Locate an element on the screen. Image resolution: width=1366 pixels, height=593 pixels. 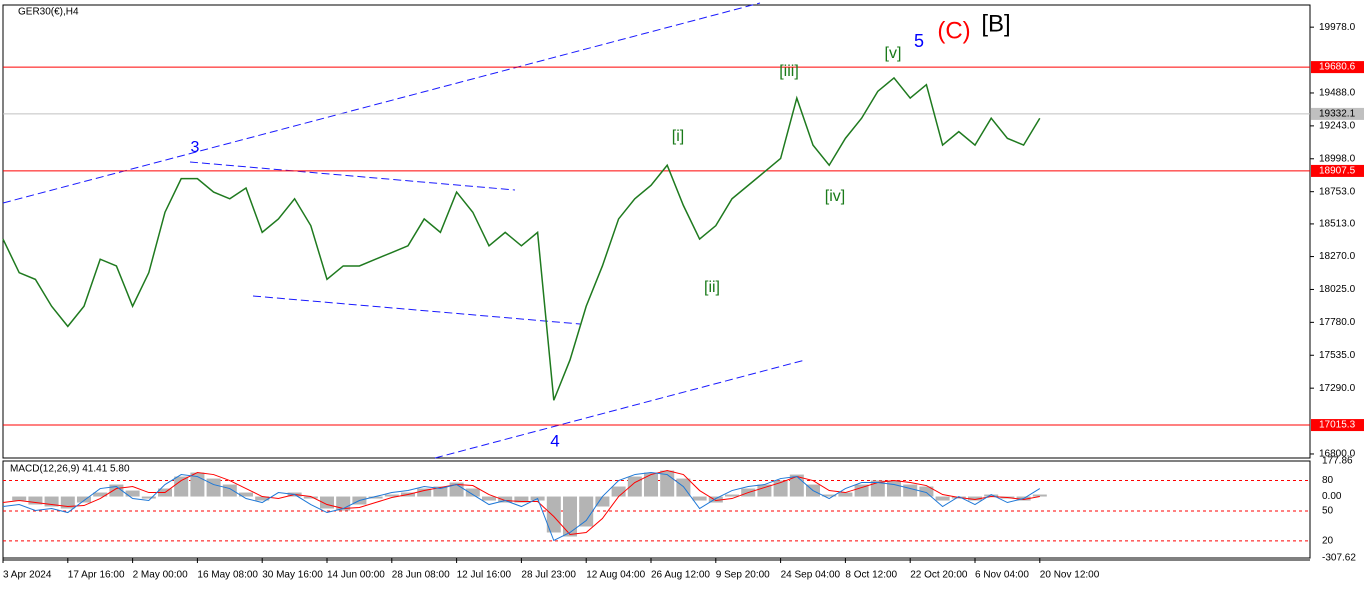
x-tick-label: 20 Nov 12:00 is located at coordinates (1070, 575).